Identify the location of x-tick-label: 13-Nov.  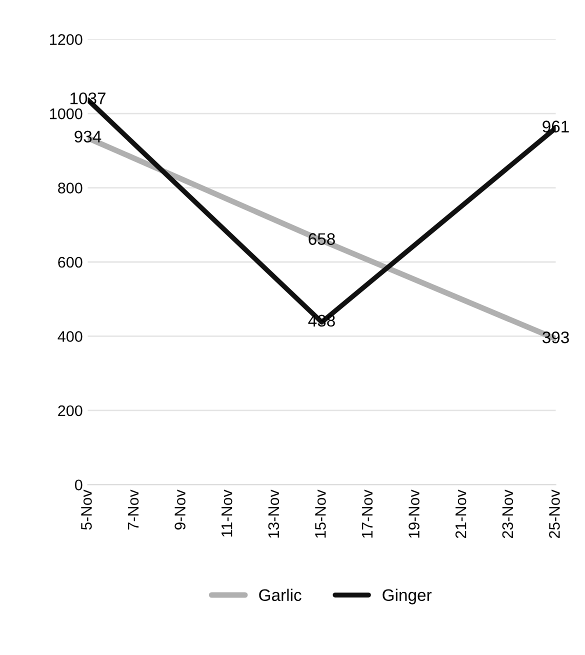
(274, 514).